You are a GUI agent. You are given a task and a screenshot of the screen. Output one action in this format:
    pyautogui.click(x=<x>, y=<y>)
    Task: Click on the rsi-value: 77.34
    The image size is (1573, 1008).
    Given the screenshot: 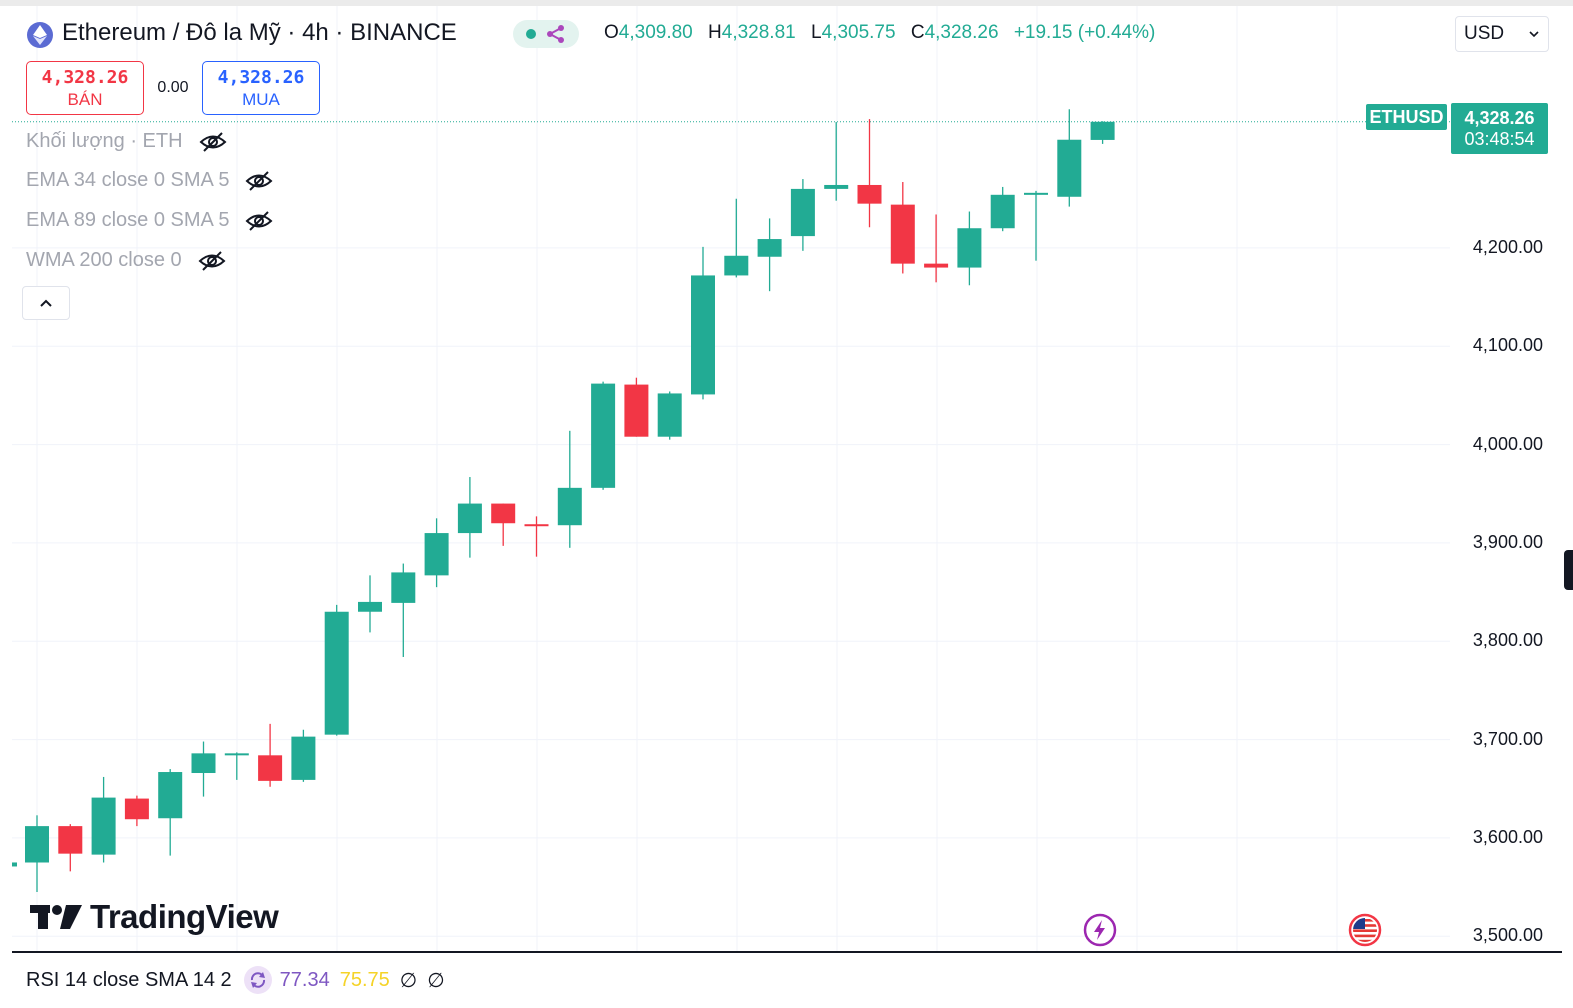 What is the action you would take?
    pyautogui.click(x=304, y=979)
    